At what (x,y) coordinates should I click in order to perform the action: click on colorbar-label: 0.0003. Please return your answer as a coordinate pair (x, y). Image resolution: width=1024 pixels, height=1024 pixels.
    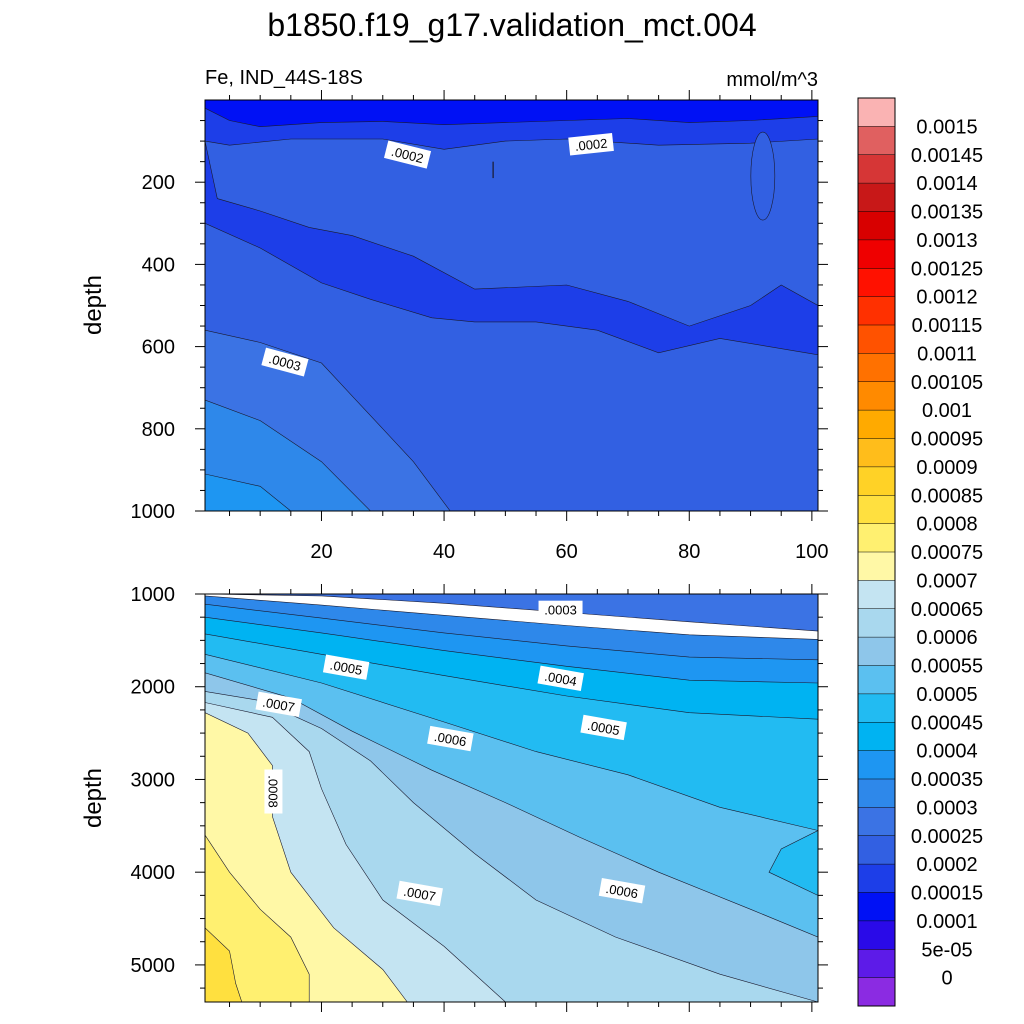
    Looking at the image, I should click on (946, 808).